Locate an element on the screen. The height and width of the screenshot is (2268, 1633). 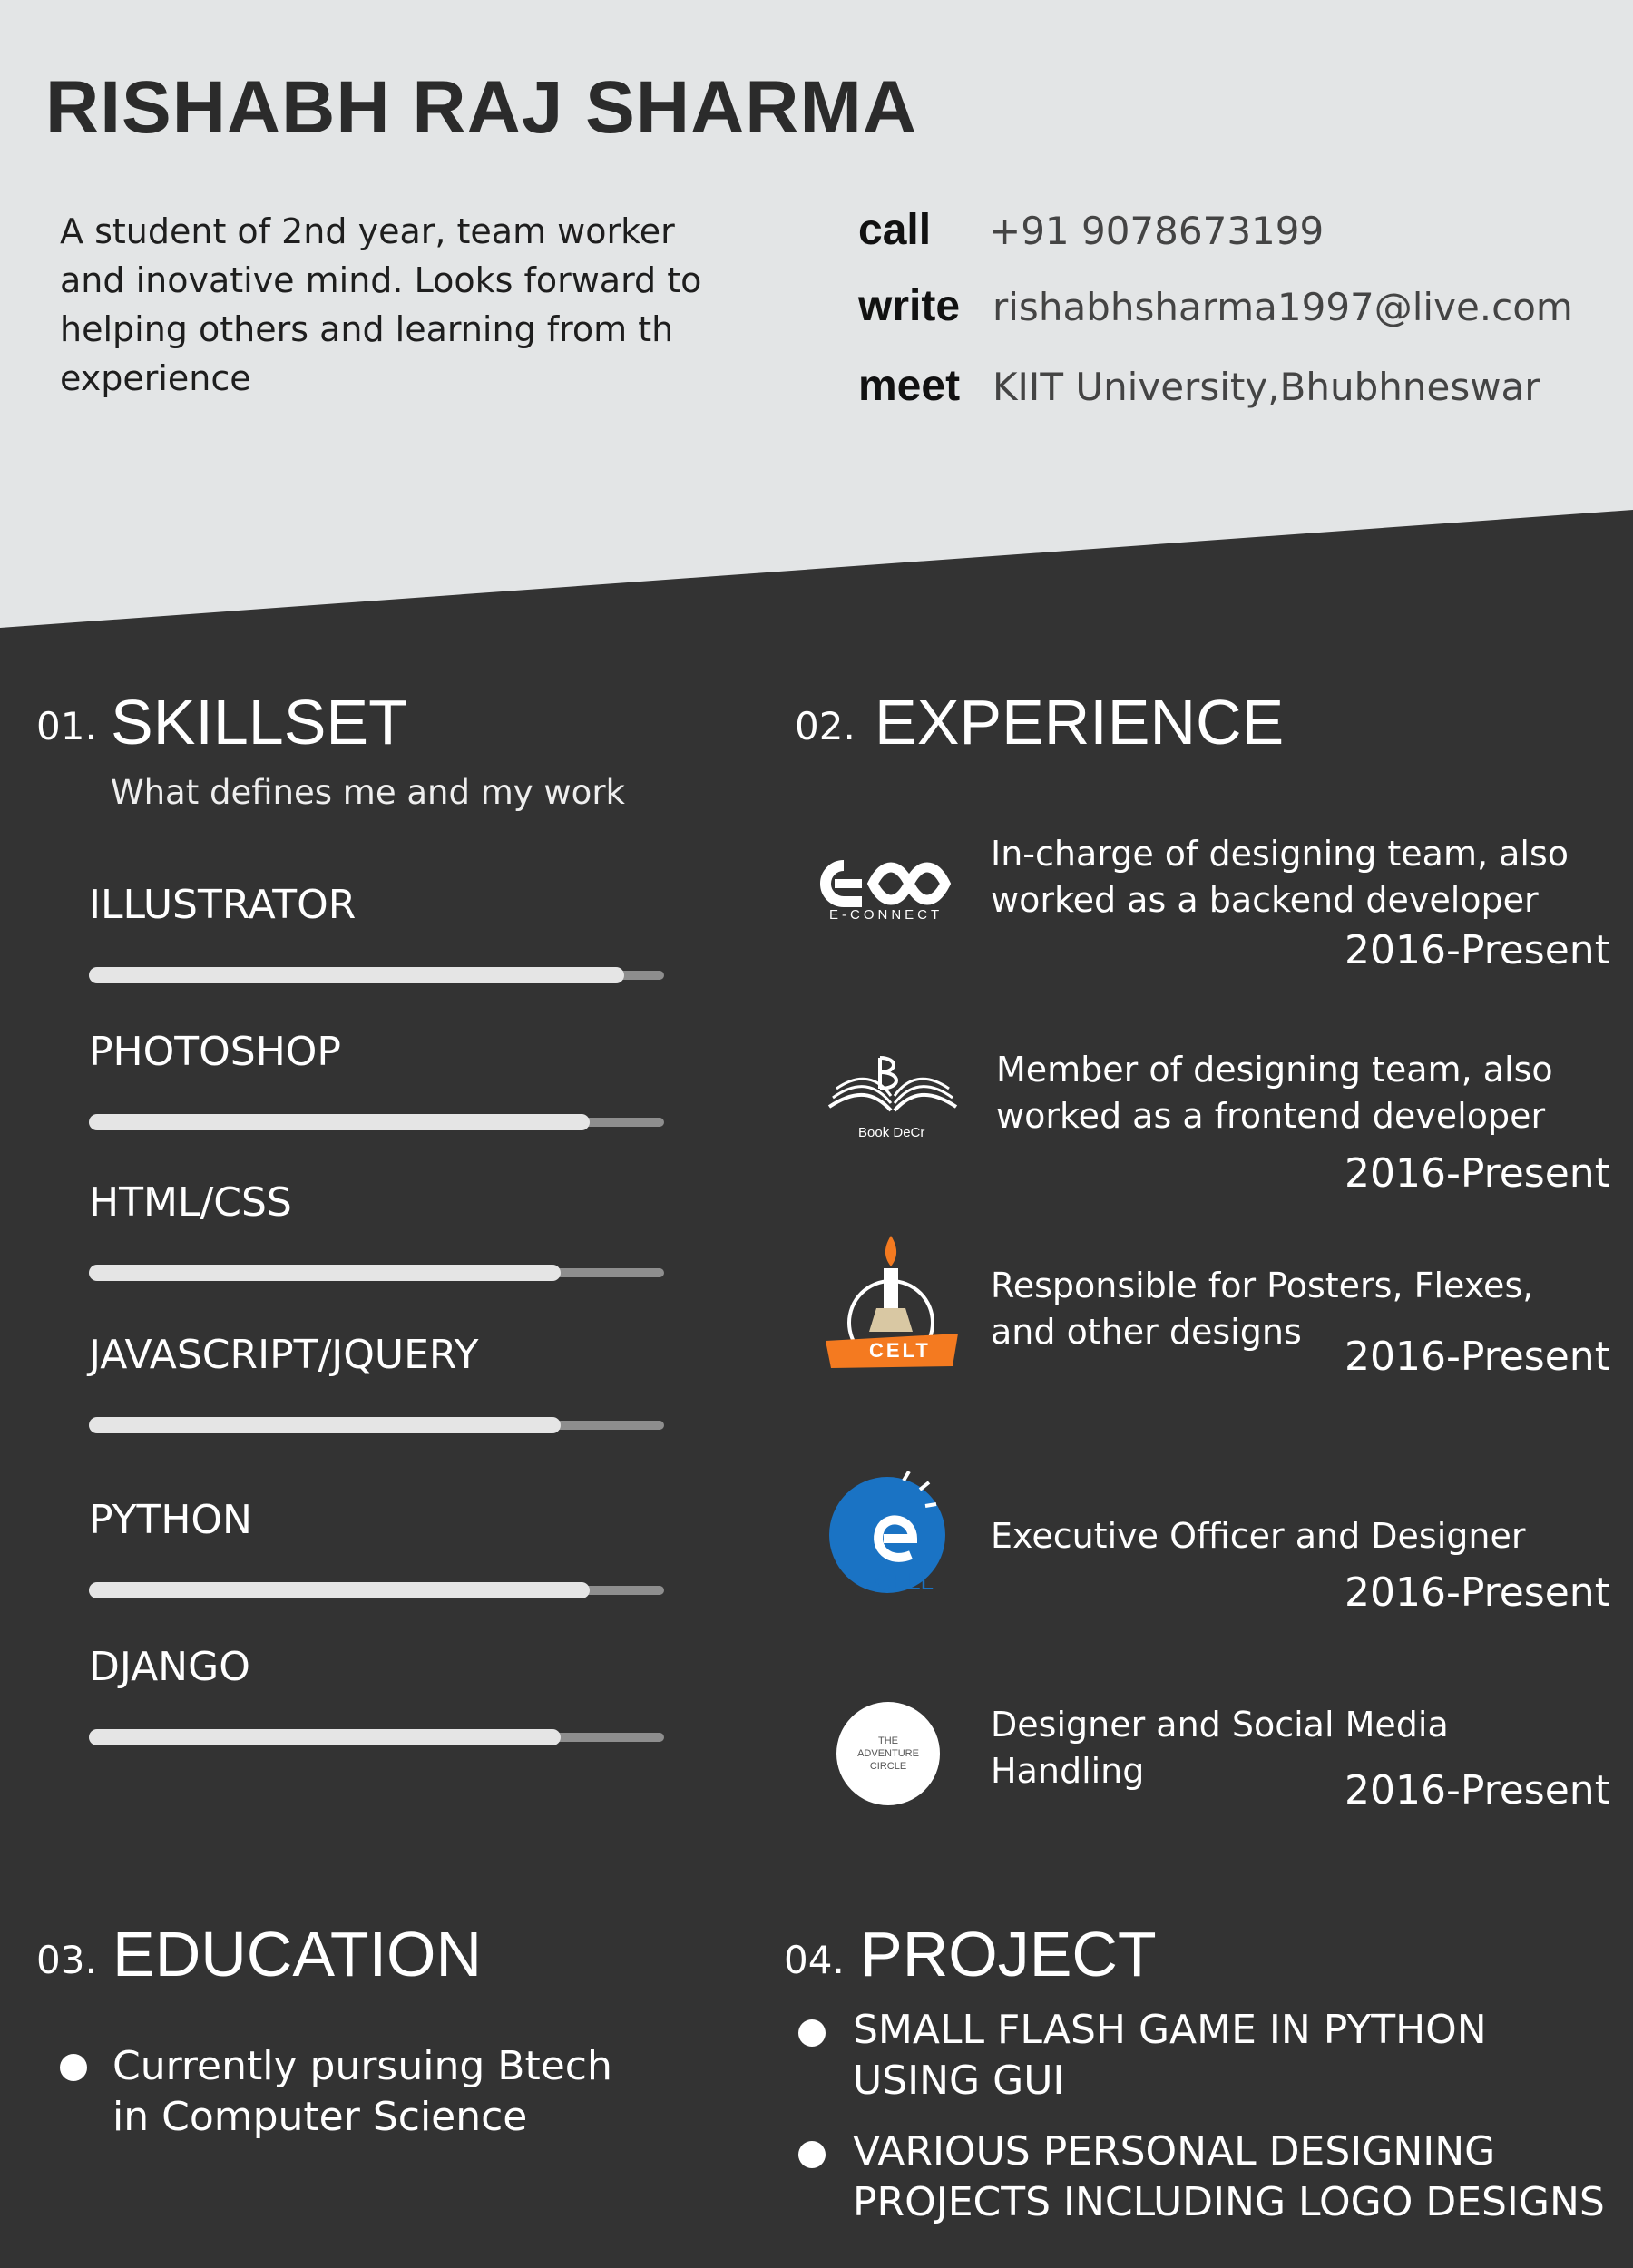
adventure-circle-logo: THE ADVENTURE CIRCLE is located at coordinates (888, 1754).